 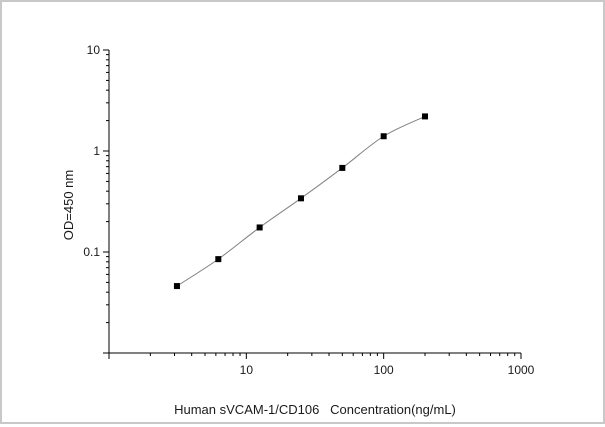 What do you see at coordinates (384, 370) in the screenshot?
I see `x-tick-label: 100` at bounding box center [384, 370].